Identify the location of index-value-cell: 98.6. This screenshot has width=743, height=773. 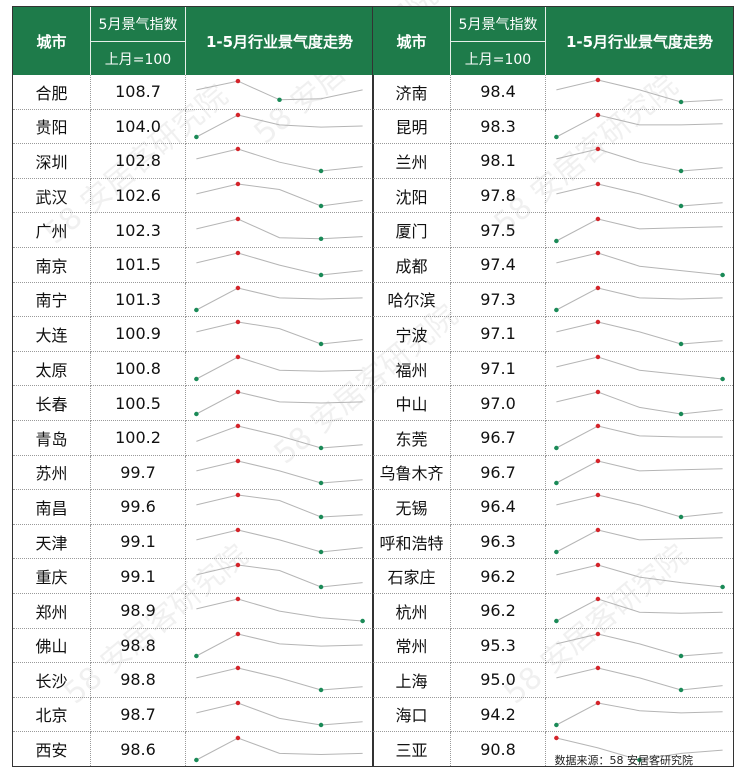
(138, 748).